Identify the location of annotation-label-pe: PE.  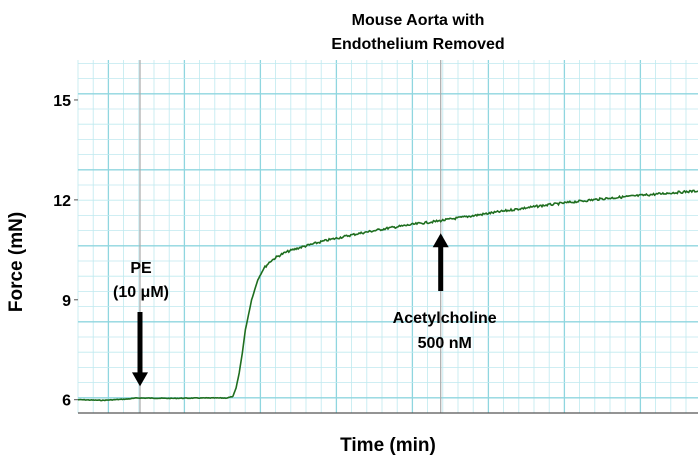
(141, 268).